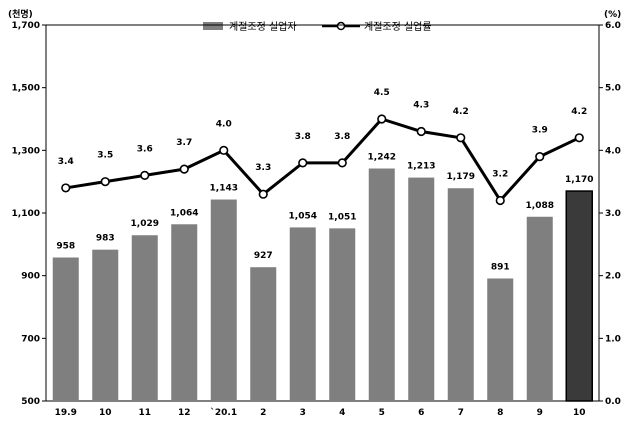  Describe the element at coordinates (398, 26) in the screenshot. I see `legend-line-label: 계절조정 실업률` at that location.